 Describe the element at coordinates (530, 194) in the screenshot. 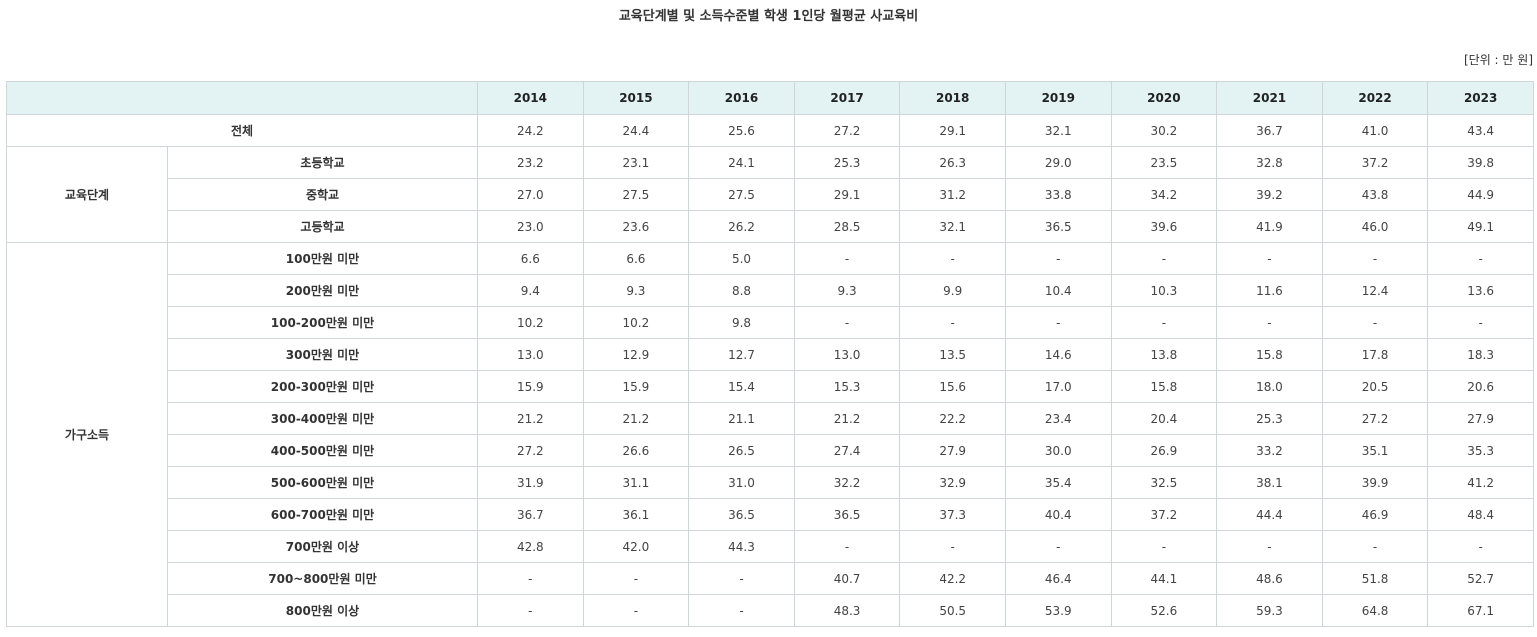

I see `value-cell: 27.0` at that location.